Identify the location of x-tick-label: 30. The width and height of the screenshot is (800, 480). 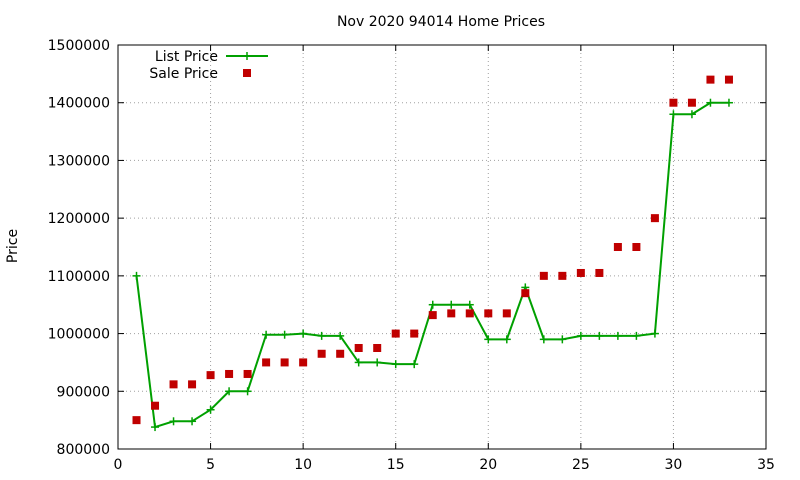
(674, 465).